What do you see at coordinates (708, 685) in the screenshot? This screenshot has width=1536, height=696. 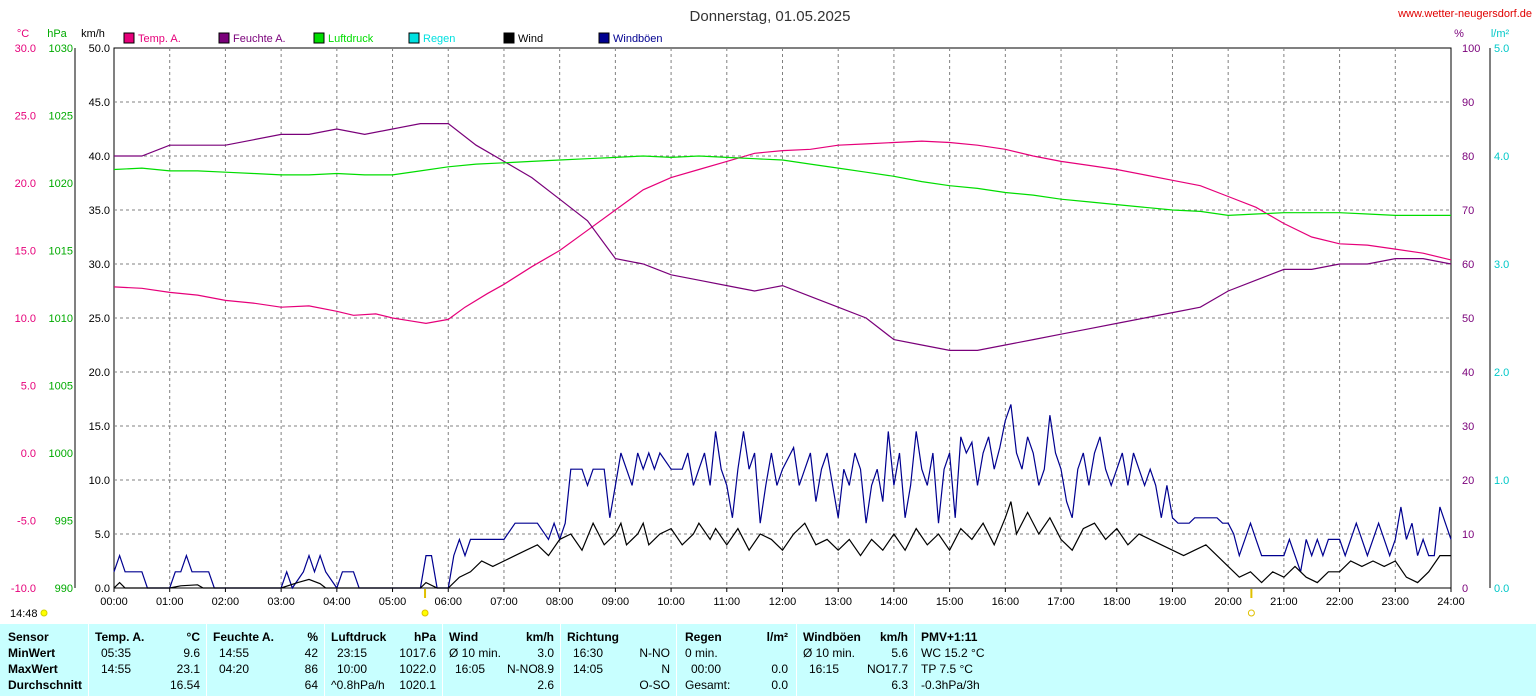 I see `stats-rain-total-label: Gesamt:` at bounding box center [708, 685].